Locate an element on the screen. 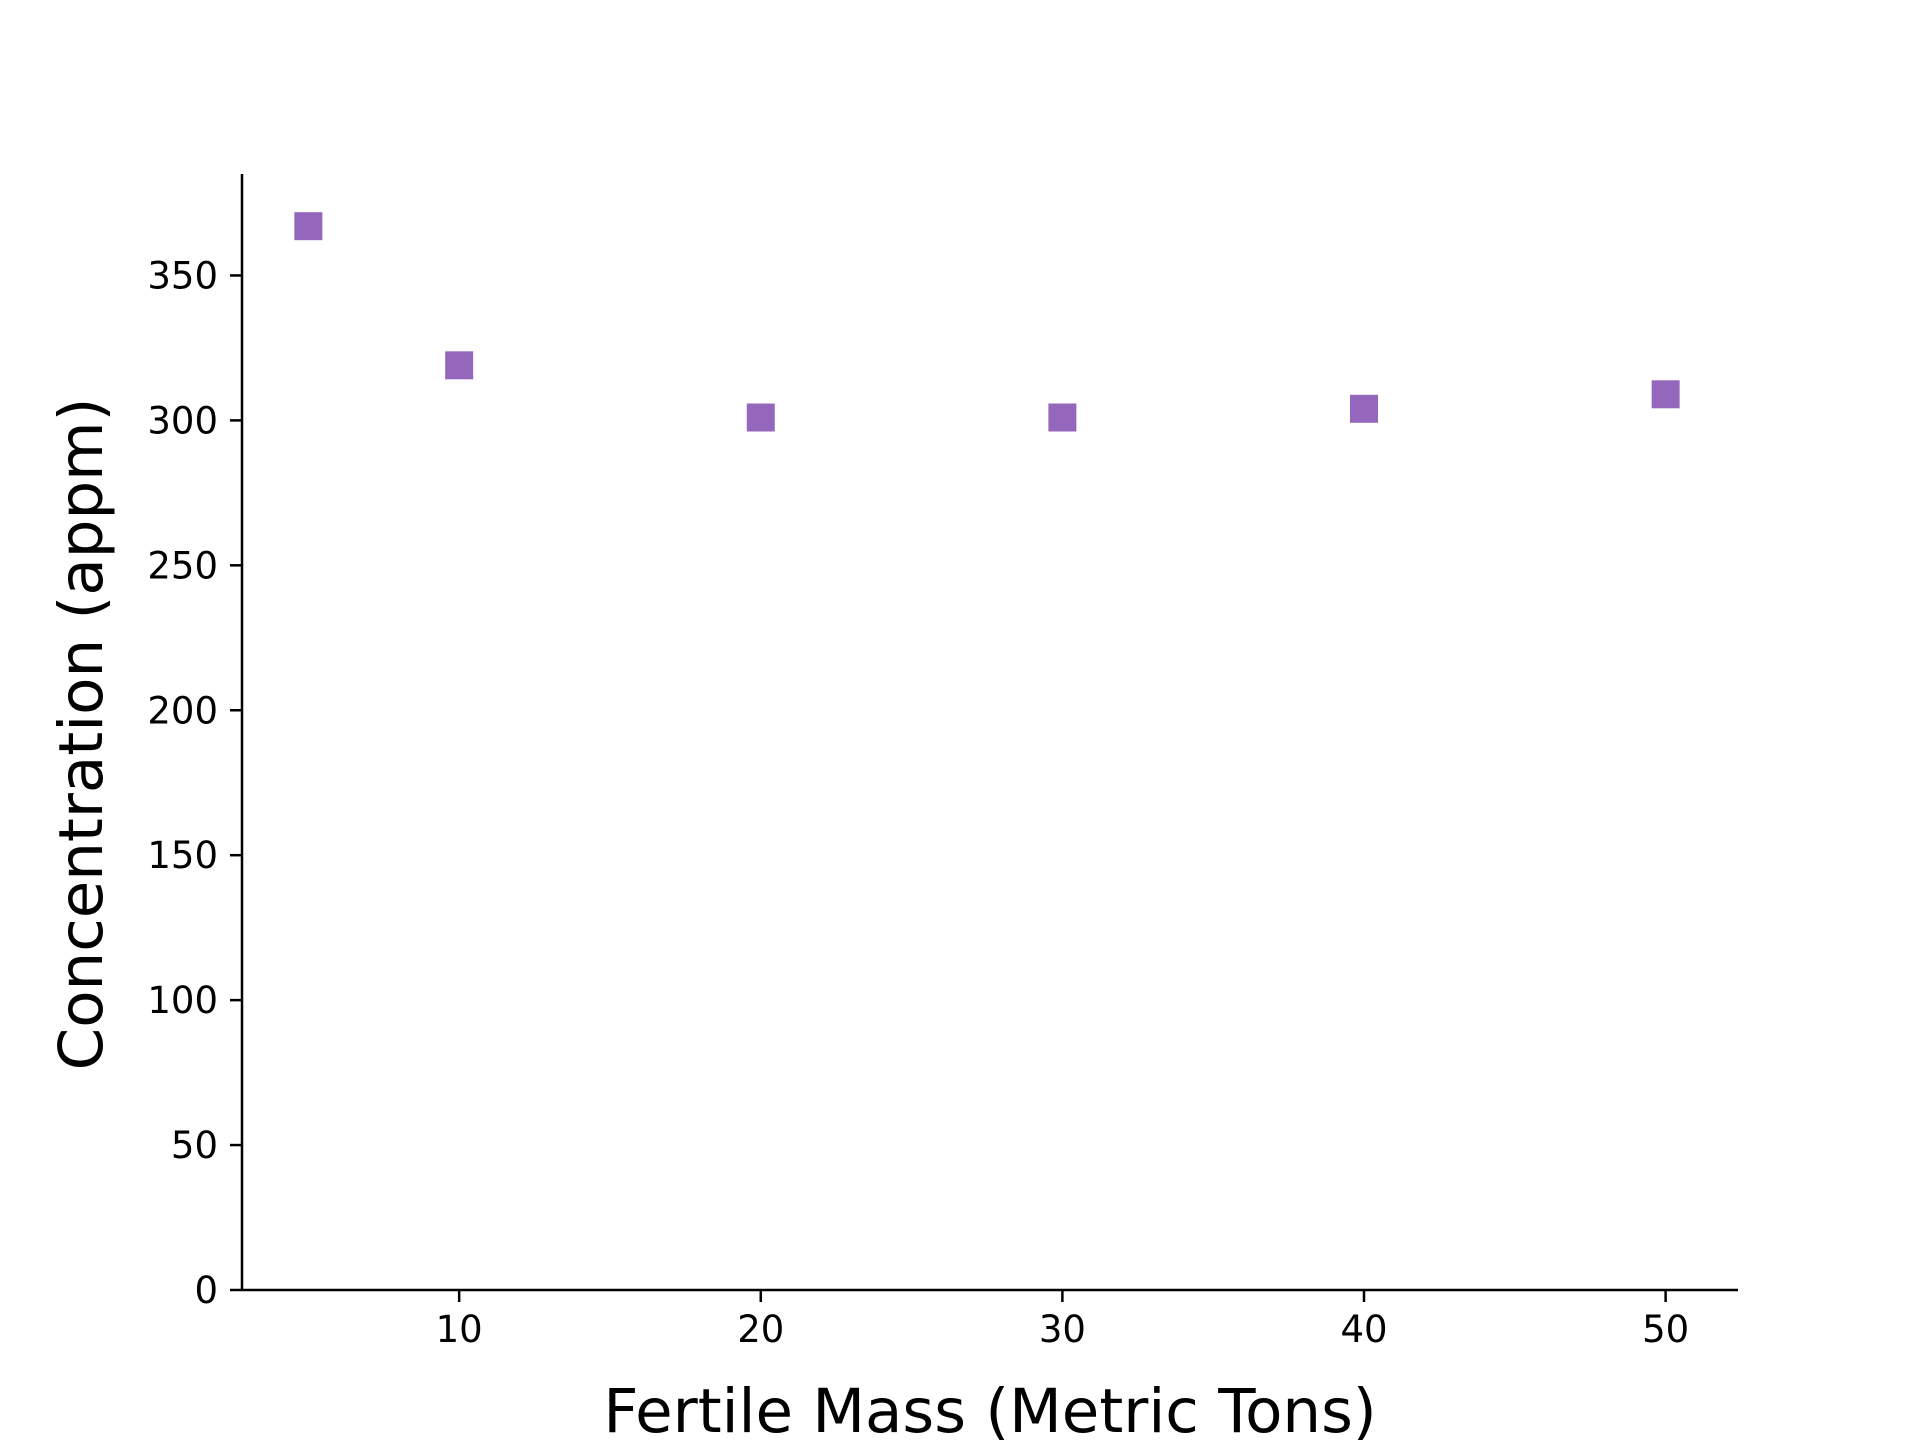 Image resolution: width=1920 pixels, height=1440 pixels. y-tick-label: 50 is located at coordinates (194, 1145).